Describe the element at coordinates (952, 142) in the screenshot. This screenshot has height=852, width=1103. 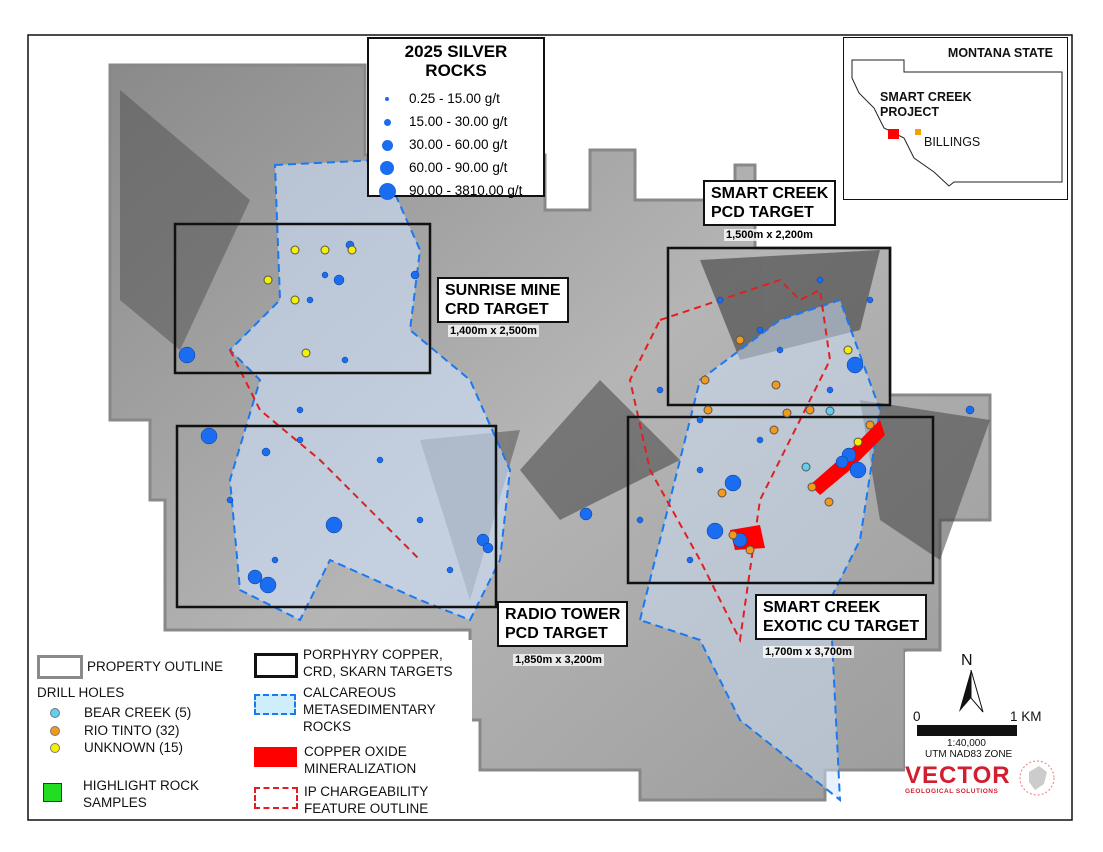
I see `inset-city-label: BILLINGS` at that location.